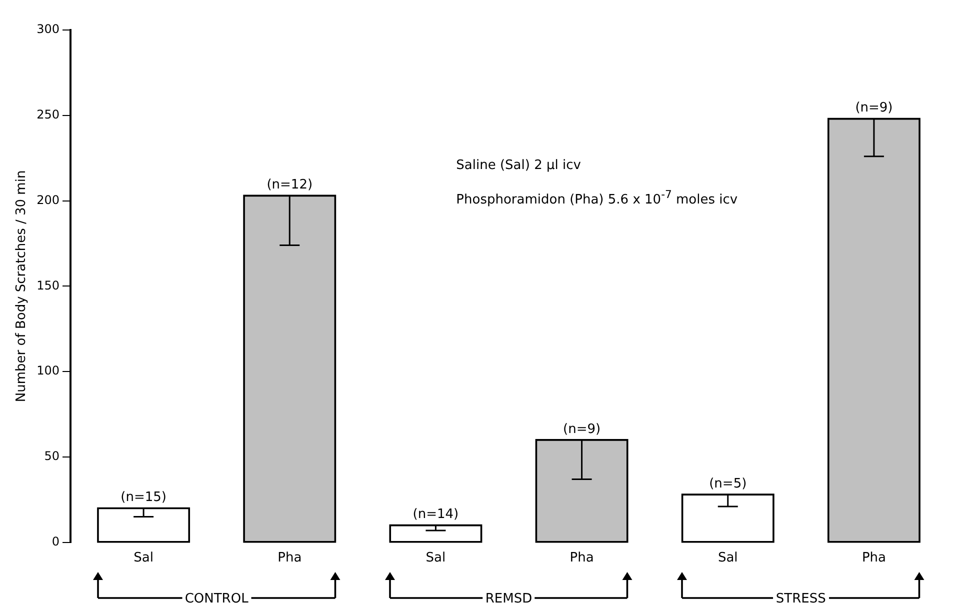 This screenshot has height=616, width=967. What do you see at coordinates (48, 371) in the screenshot?
I see `y-tick-label: 100` at bounding box center [48, 371].